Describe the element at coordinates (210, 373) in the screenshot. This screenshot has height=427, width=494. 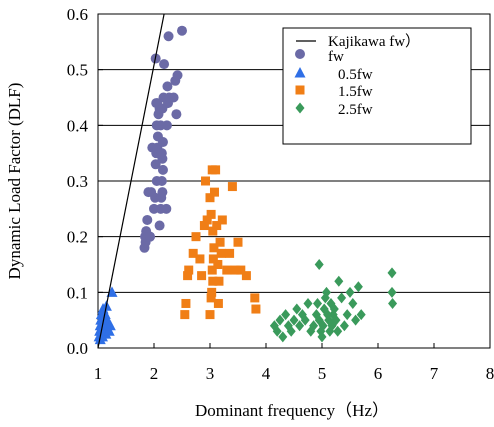
I see `x-tick-label: 3` at that location.